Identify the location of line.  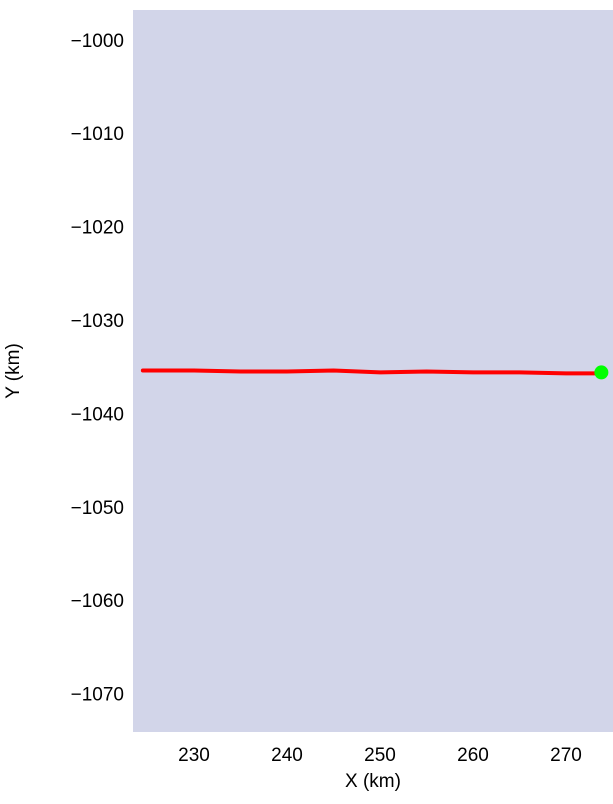
(373, 372).